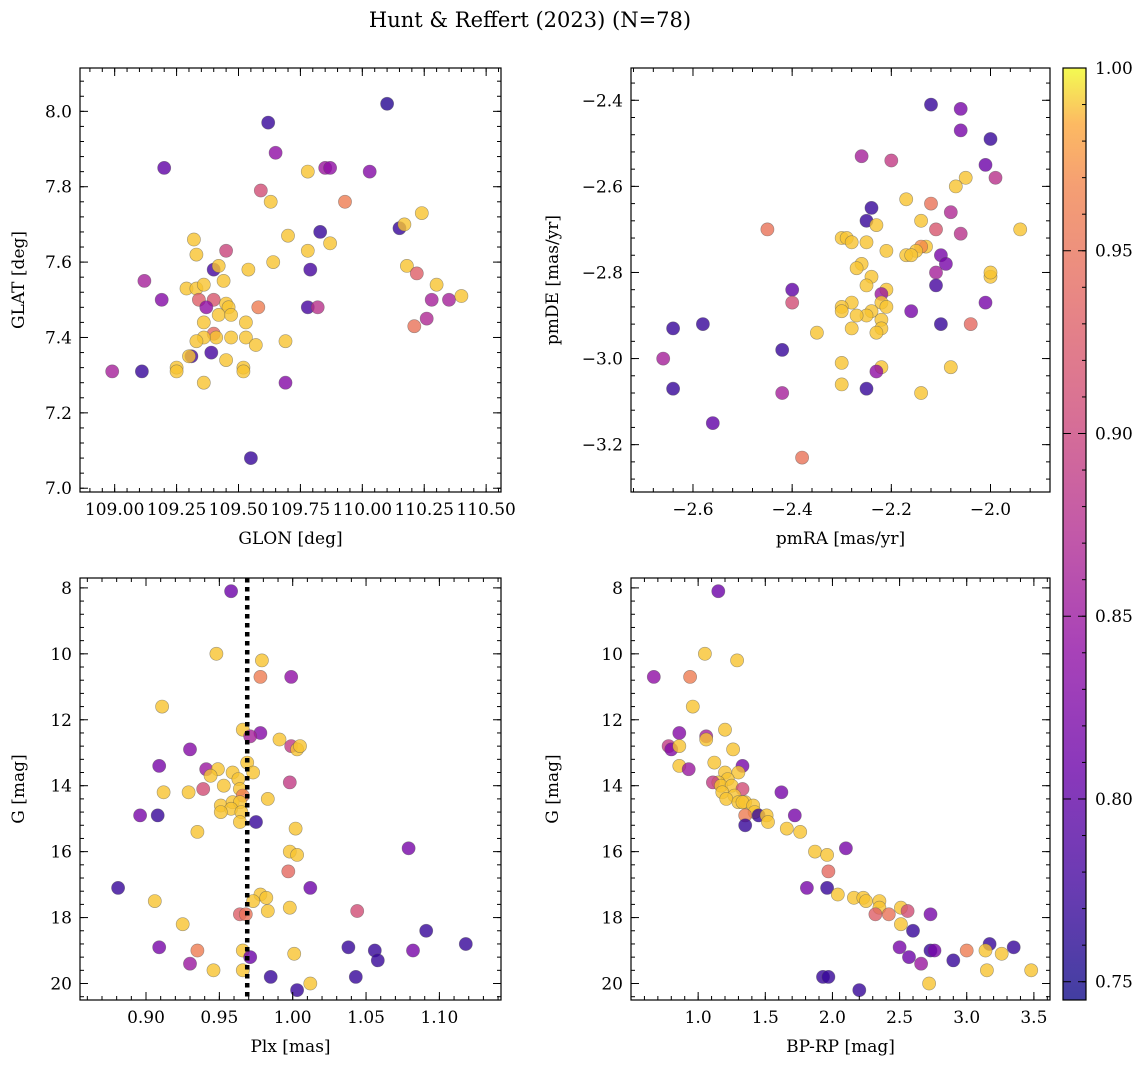 The width and height of the screenshot is (1148, 1067). Describe the element at coordinates (114, 510) in the screenshot. I see `x-tick-label: 109.00` at that location.